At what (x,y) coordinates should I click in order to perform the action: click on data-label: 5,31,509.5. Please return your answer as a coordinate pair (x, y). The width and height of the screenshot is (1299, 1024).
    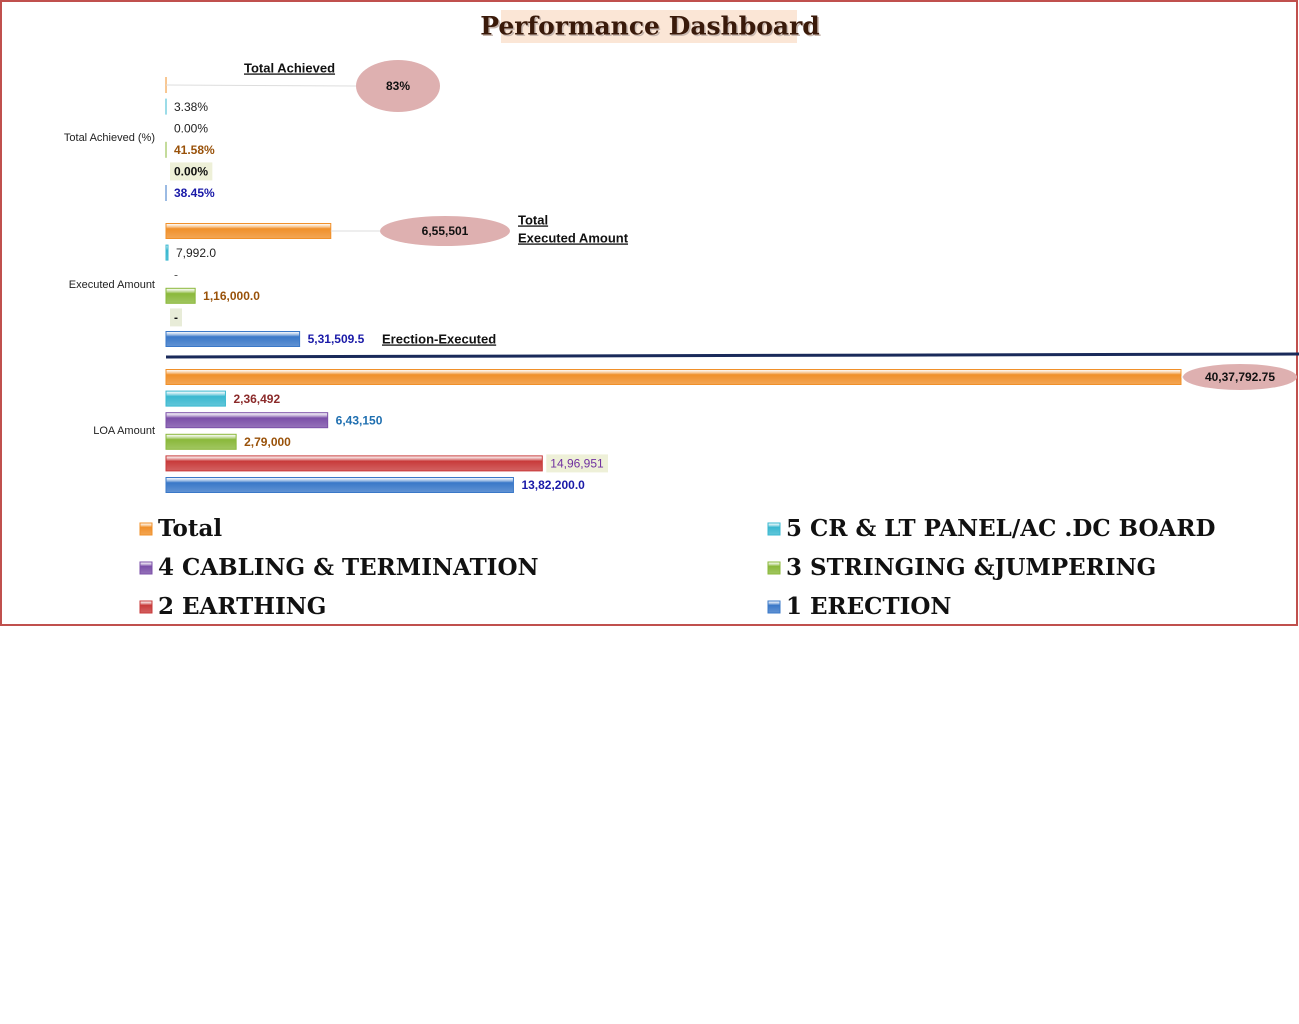
    Looking at the image, I should click on (336, 339).